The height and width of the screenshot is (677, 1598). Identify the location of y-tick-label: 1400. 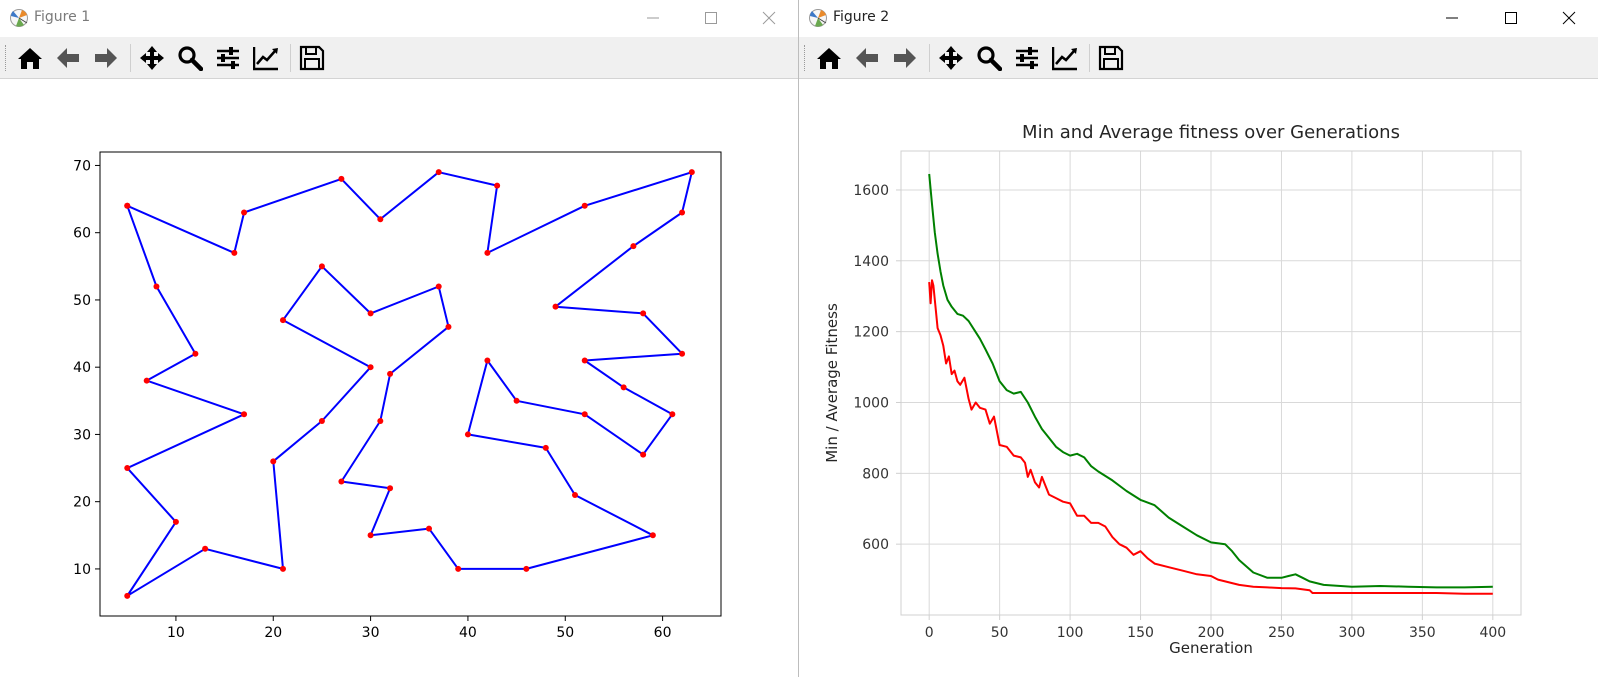
(871, 262).